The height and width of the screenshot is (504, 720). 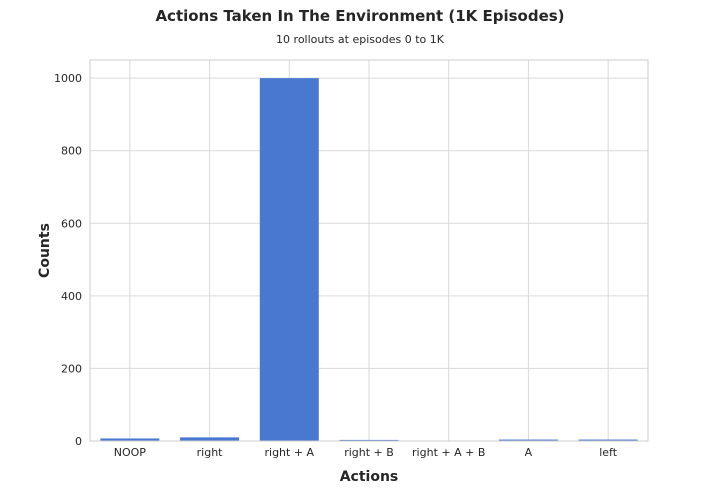 I want to click on x-axis-label: Actions, so click(x=369, y=477).